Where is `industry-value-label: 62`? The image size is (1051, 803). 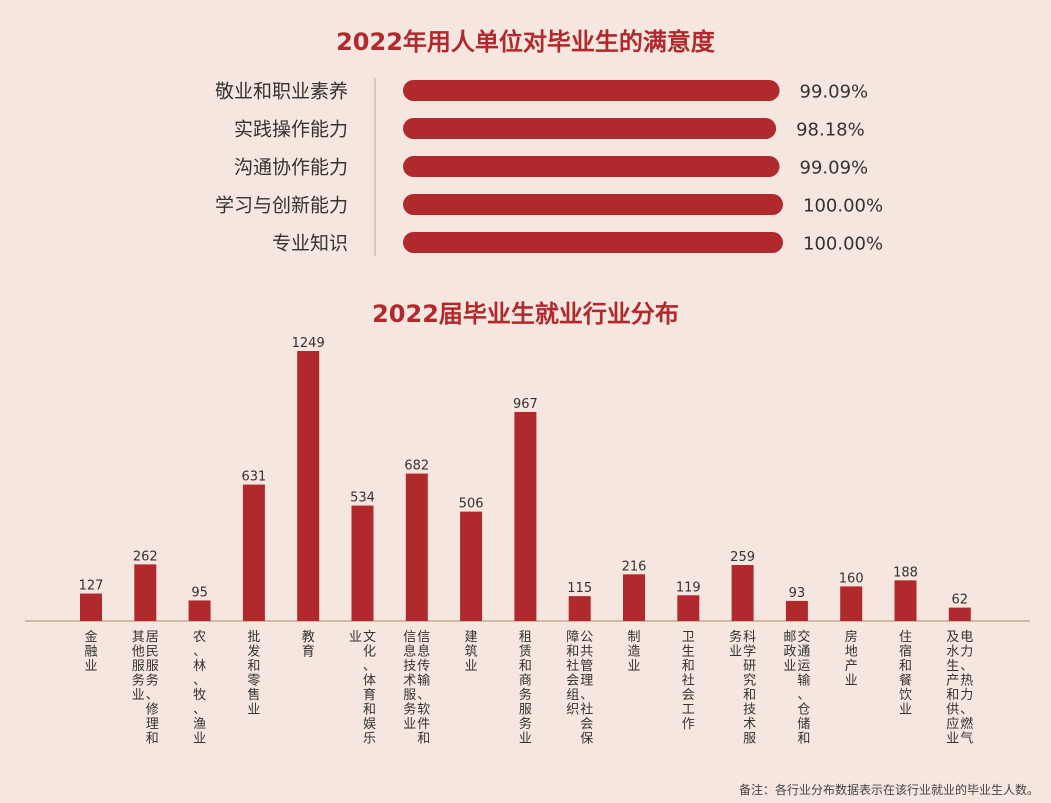 industry-value-label: 62 is located at coordinates (960, 600).